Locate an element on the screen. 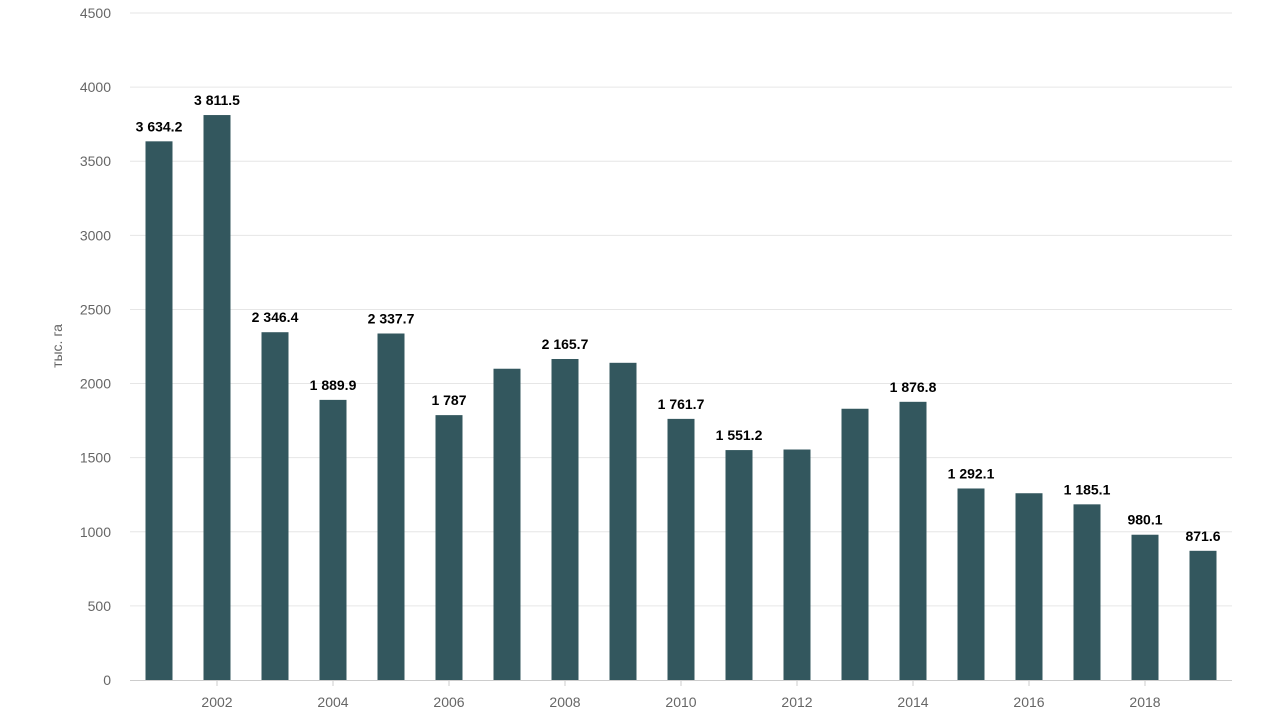 Image resolution: width=1280 pixels, height=720 pixels. y-tick-label: 4000 is located at coordinates (95, 87).